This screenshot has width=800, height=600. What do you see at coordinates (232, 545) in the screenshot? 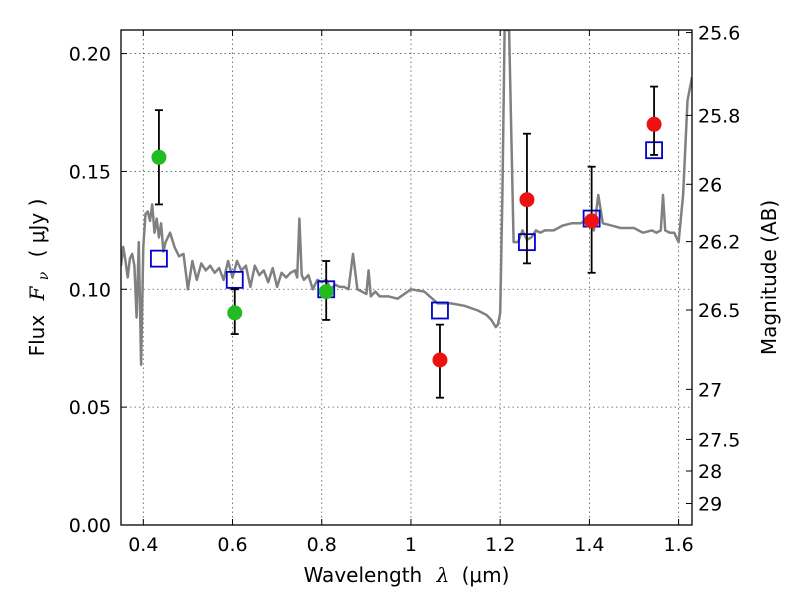
I see `x-tick-label: 0.6` at bounding box center [232, 545].